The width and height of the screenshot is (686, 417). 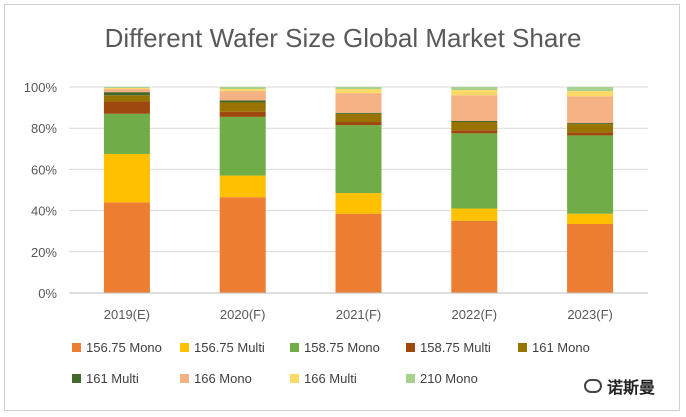 I want to click on bar-stack-2021(F), so click(x=358, y=190).